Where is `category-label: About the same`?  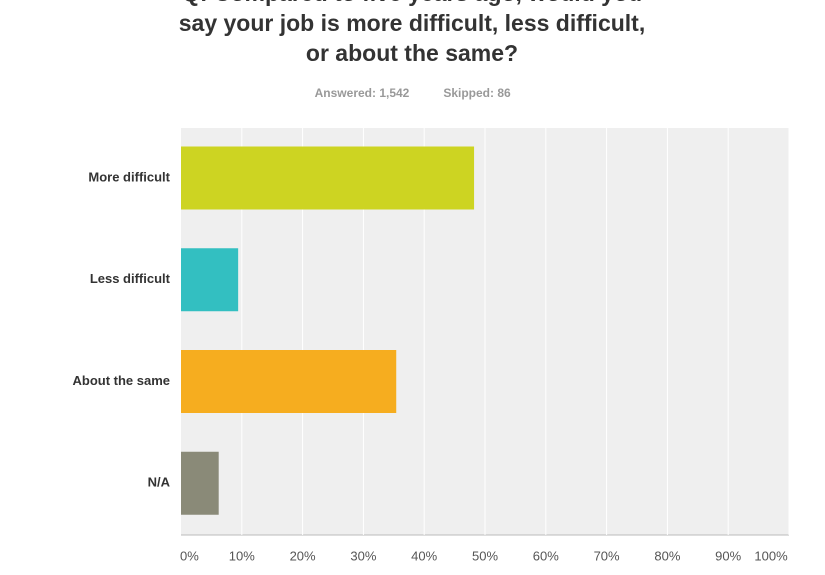 category-label: About the same is located at coordinates (121, 380).